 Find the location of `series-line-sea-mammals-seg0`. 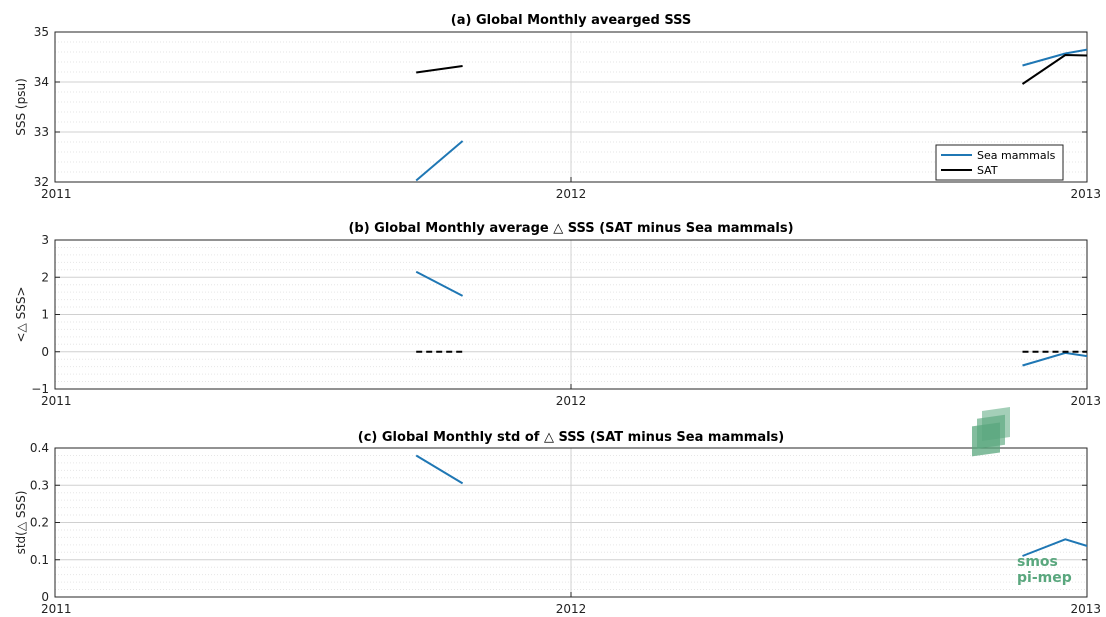

series-line-sea-mammals-seg0 is located at coordinates (439, 161).